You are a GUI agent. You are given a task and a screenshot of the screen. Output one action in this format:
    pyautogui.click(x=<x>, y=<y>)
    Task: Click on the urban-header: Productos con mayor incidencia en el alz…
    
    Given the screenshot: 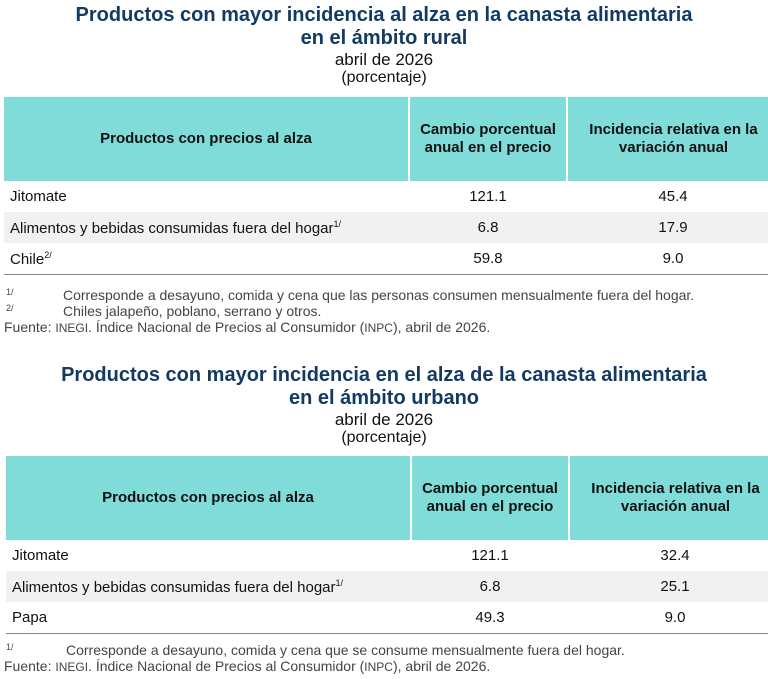 What is the action you would take?
    pyautogui.click(x=384, y=405)
    